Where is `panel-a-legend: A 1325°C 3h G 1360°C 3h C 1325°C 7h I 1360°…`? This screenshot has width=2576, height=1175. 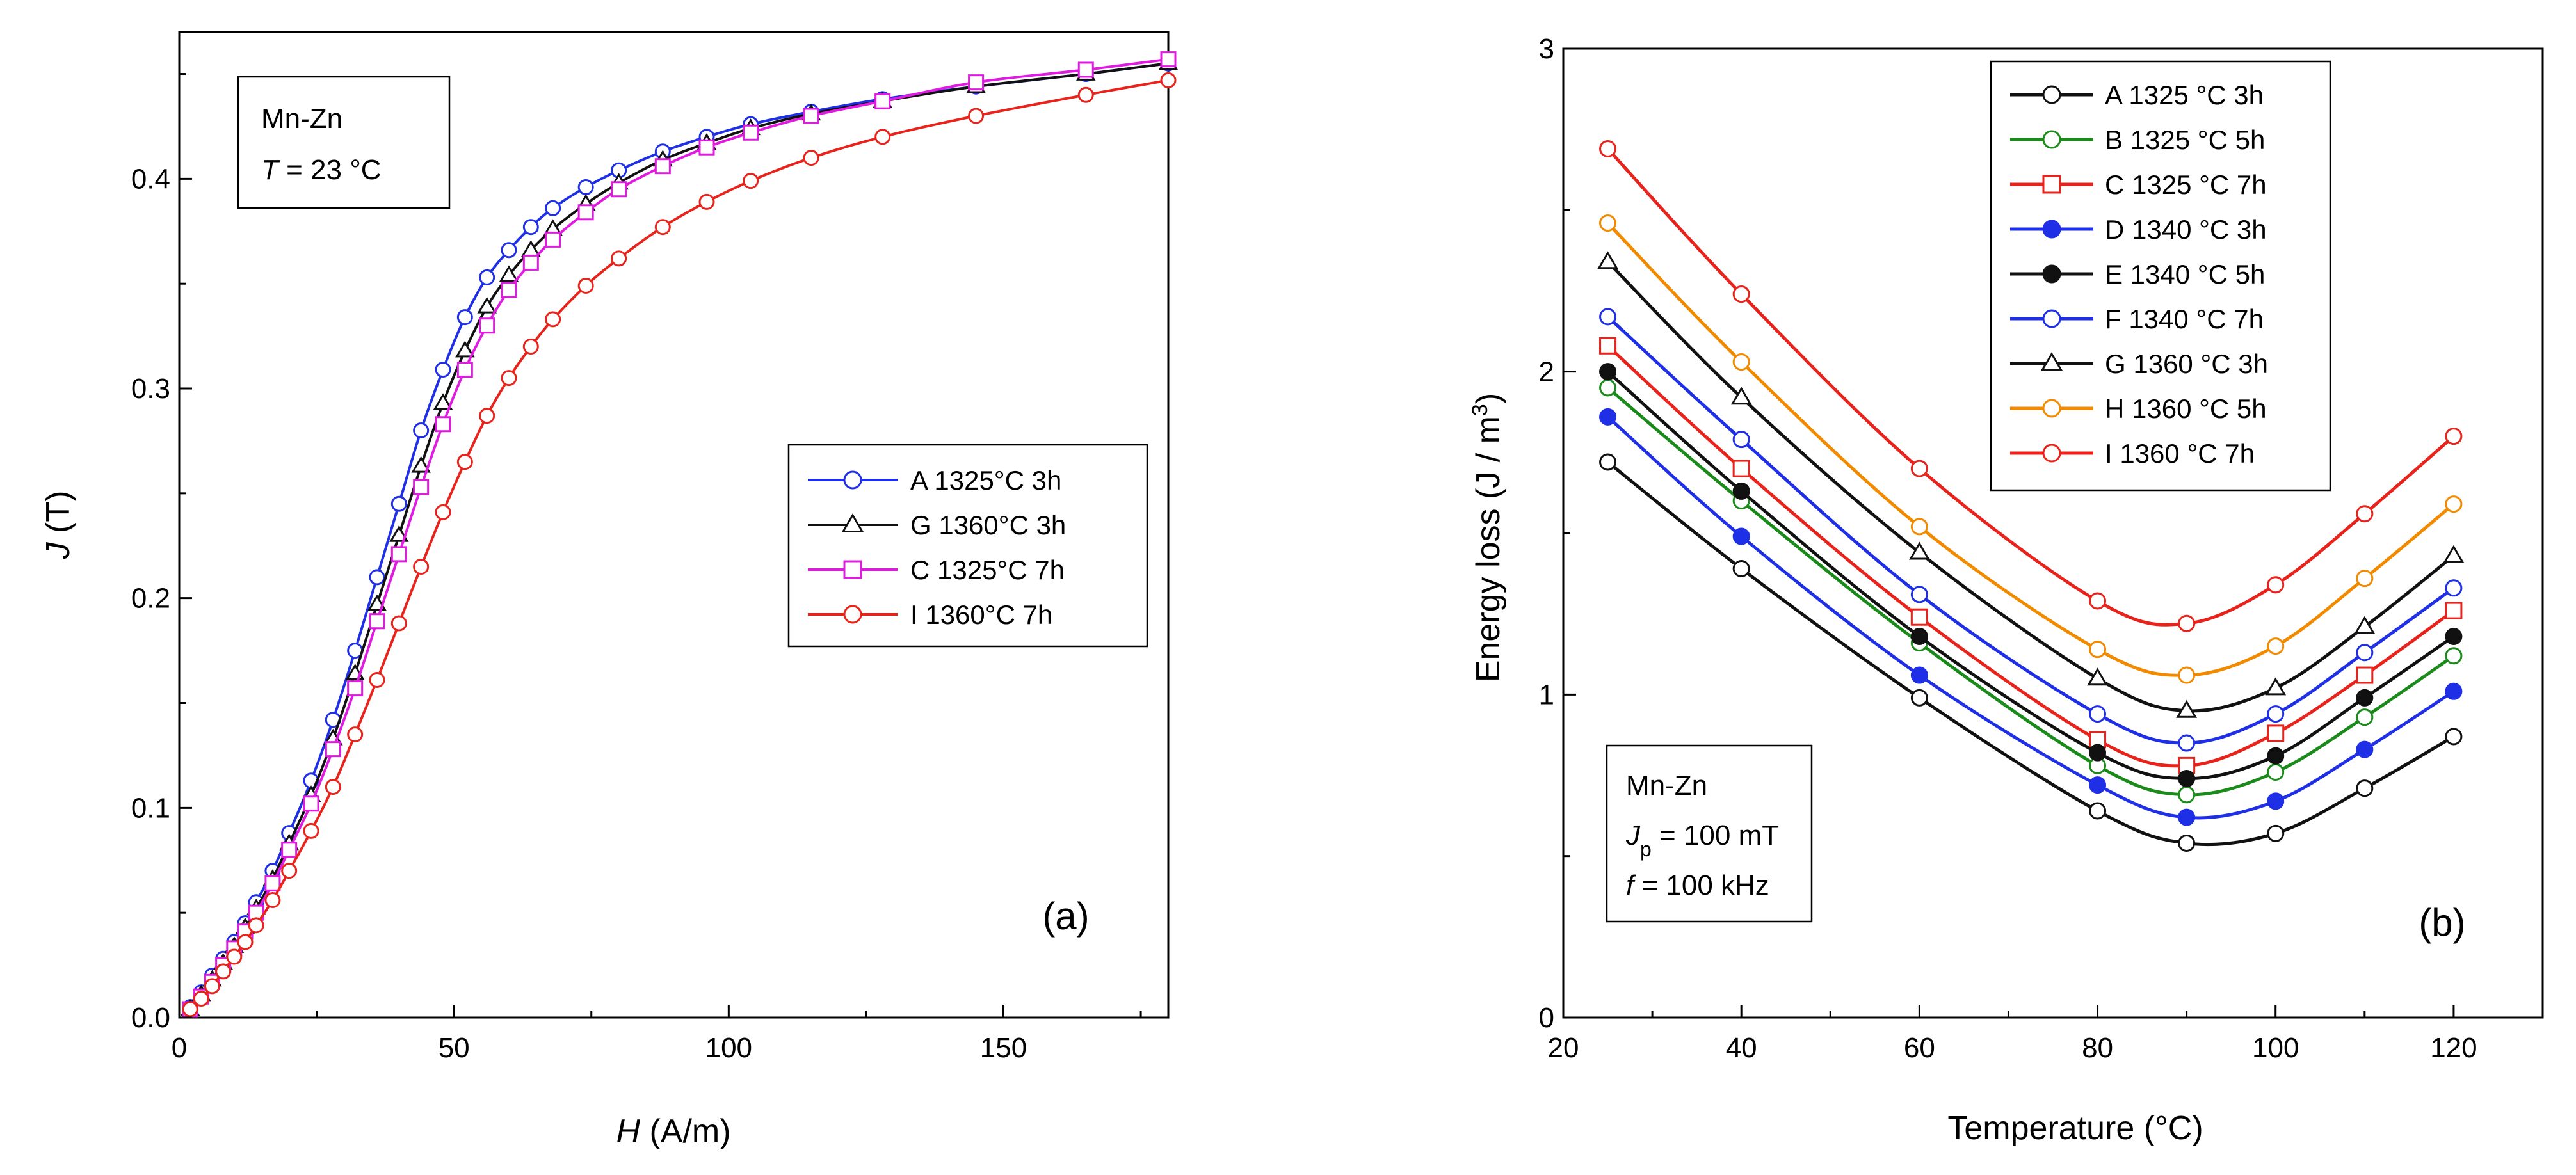
panel-a-legend: A 1325°C 3h G 1360°C 3h C 1325°C 7h I 1360°… is located at coordinates (967, 546).